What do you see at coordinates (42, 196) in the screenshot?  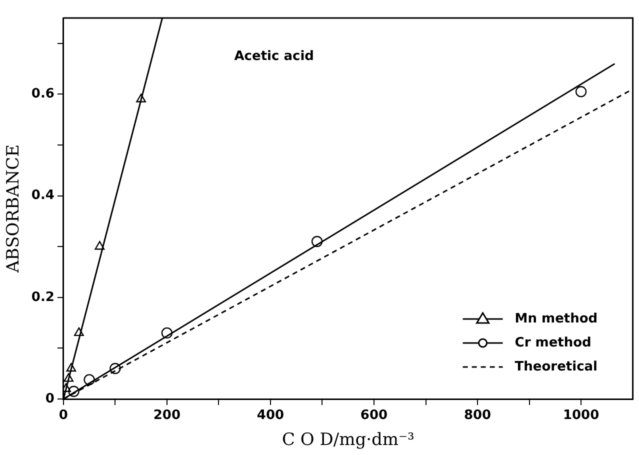 I see `y-tick-label: 0.4` at bounding box center [42, 196].